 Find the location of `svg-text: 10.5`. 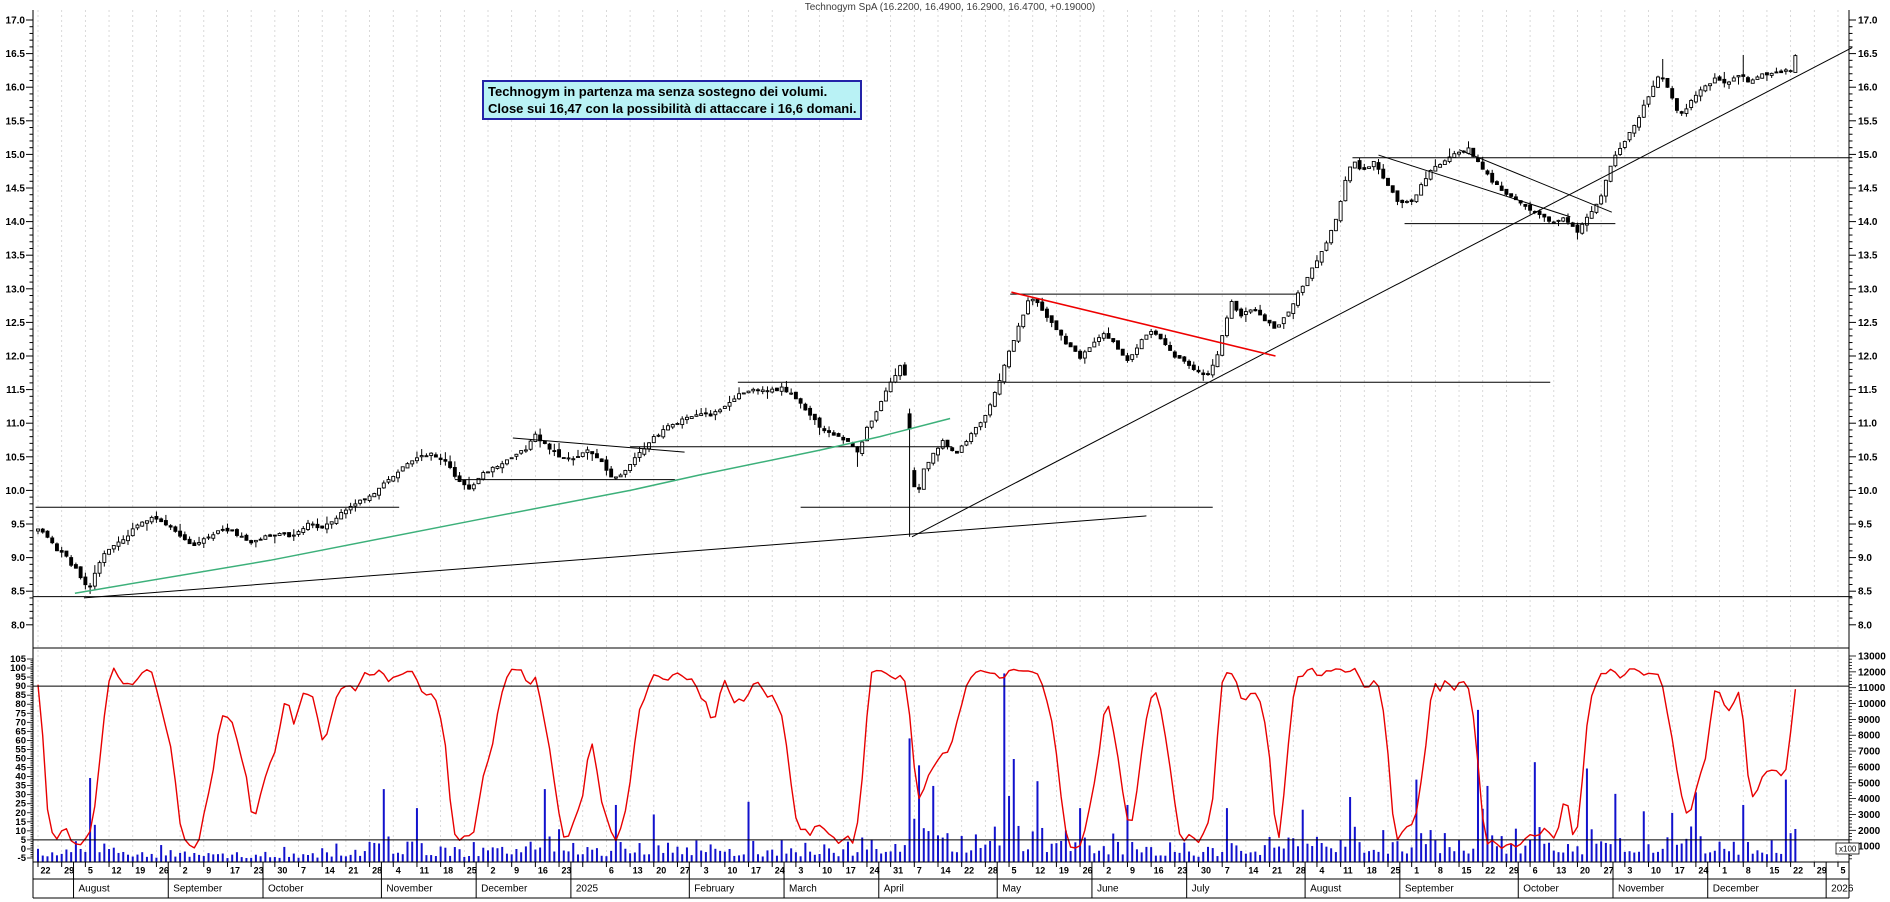

svg-text: 10.5 is located at coordinates (1868, 457).